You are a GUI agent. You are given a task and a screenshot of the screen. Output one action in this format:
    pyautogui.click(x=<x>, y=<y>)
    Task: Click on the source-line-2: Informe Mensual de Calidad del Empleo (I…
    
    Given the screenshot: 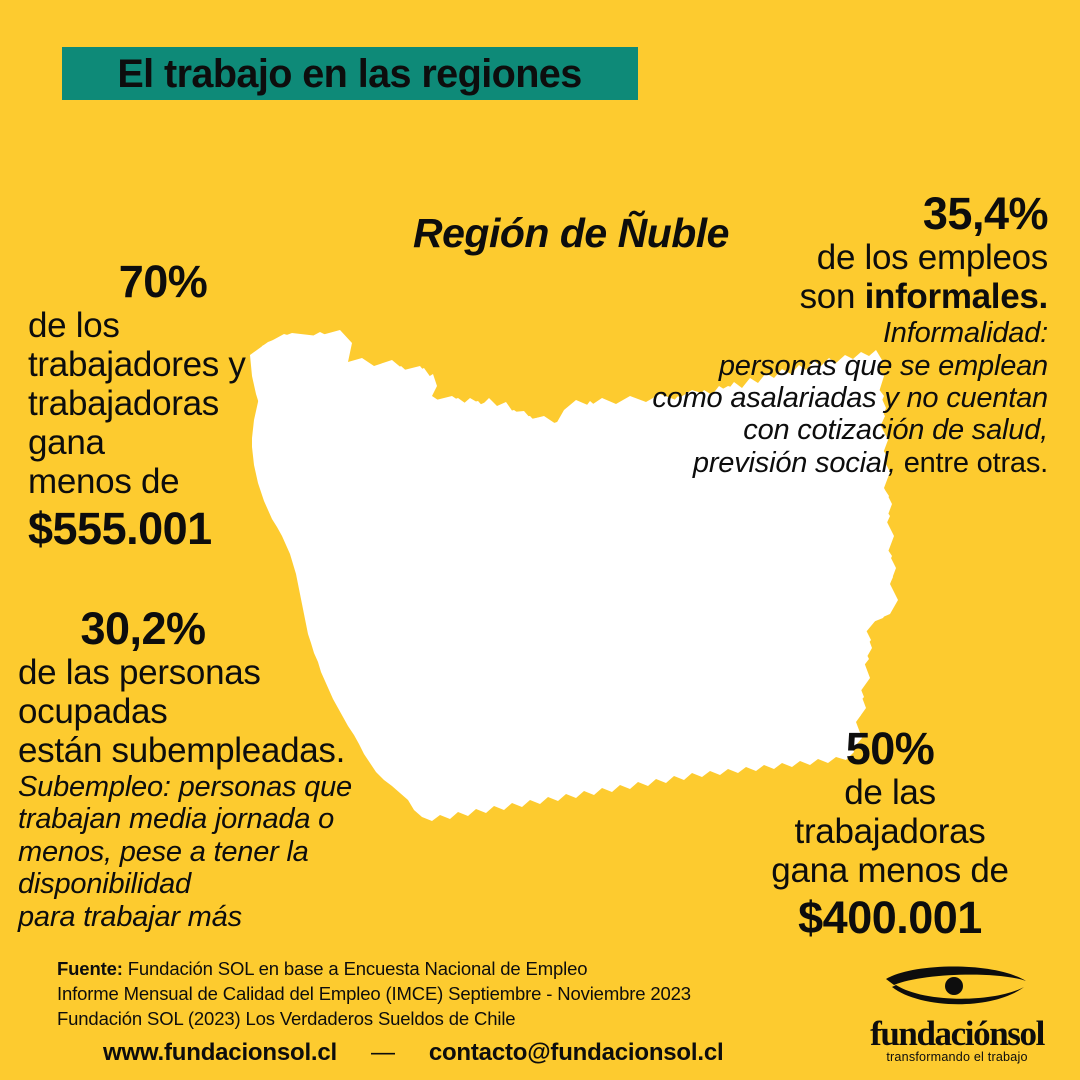 What is the action you would take?
    pyautogui.click(x=374, y=993)
    